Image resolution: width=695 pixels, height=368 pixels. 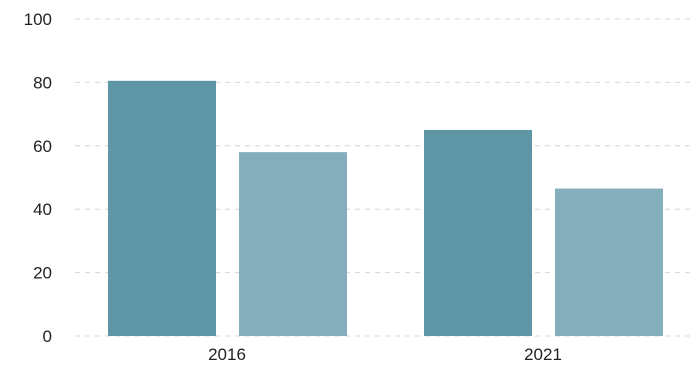 I want to click on x-tick-label: 2016, so click(x=227, y=354).